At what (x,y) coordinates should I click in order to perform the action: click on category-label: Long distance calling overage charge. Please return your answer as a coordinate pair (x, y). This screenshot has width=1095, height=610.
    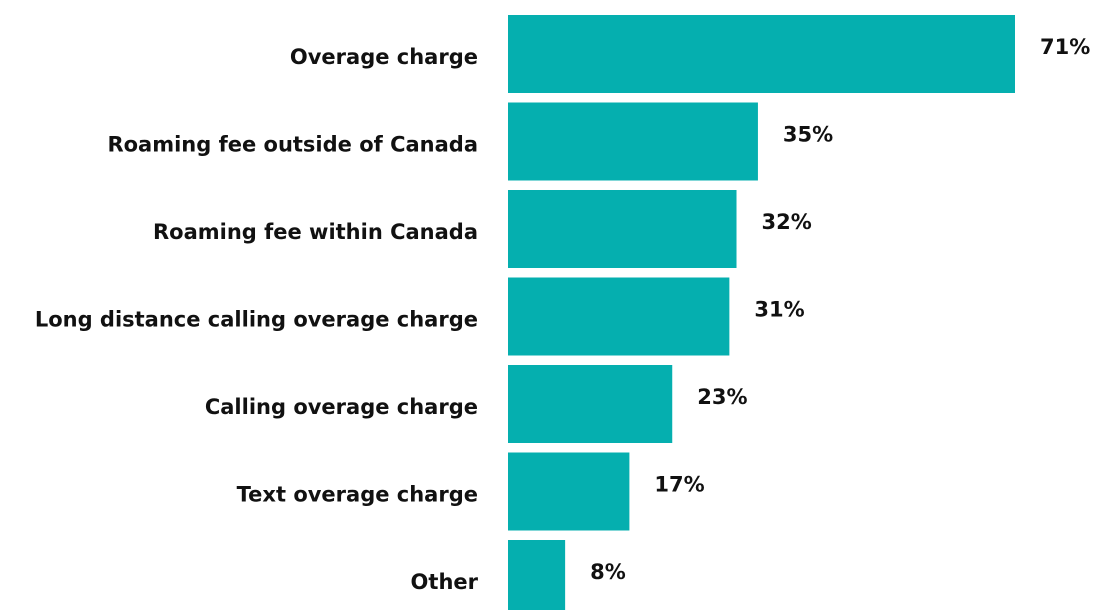
    Looking at the image, I should click on (256, 320).